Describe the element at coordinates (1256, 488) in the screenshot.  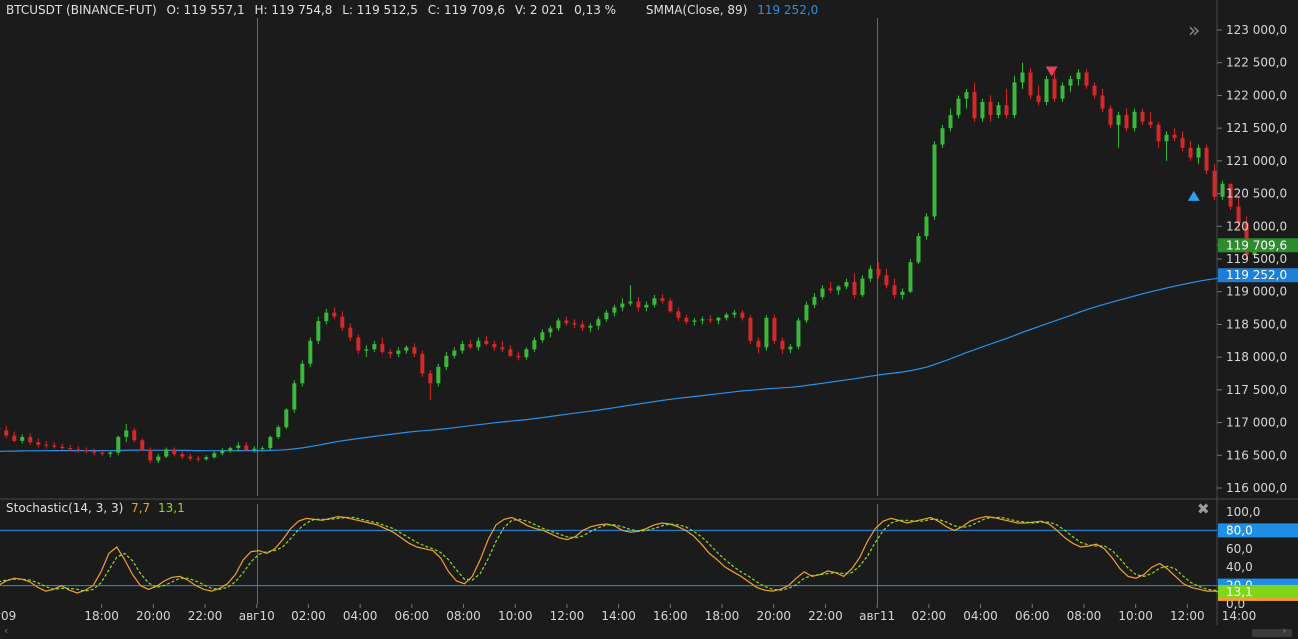
I see `price-tick-label: 116 000,0` at that location.